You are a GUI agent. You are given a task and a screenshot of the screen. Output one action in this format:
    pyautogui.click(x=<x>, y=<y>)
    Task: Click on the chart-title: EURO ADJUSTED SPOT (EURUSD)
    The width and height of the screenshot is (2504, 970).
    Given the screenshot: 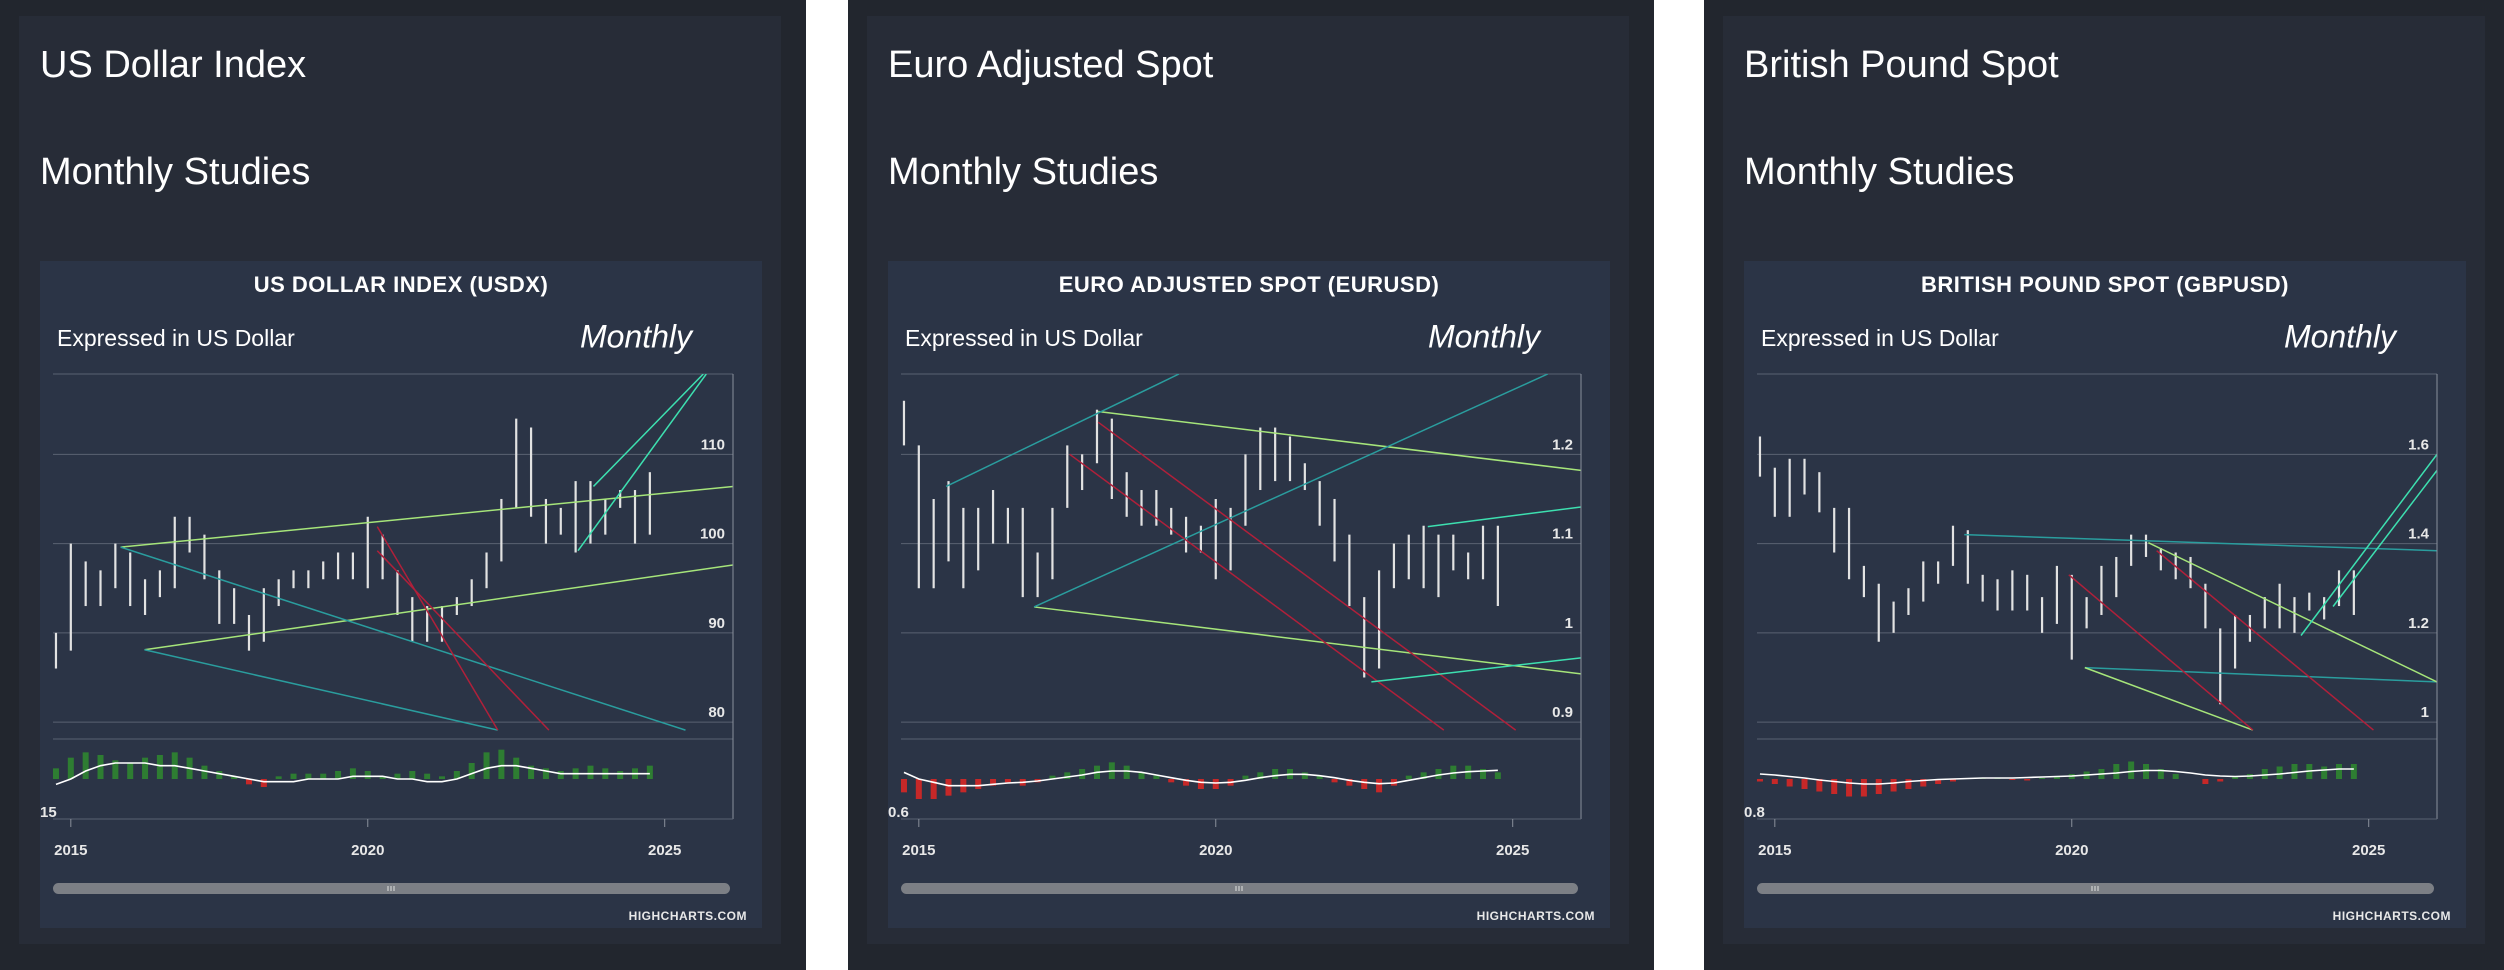 What is the action you would take?
    pyautogui.click(x=1249, y=284)
    